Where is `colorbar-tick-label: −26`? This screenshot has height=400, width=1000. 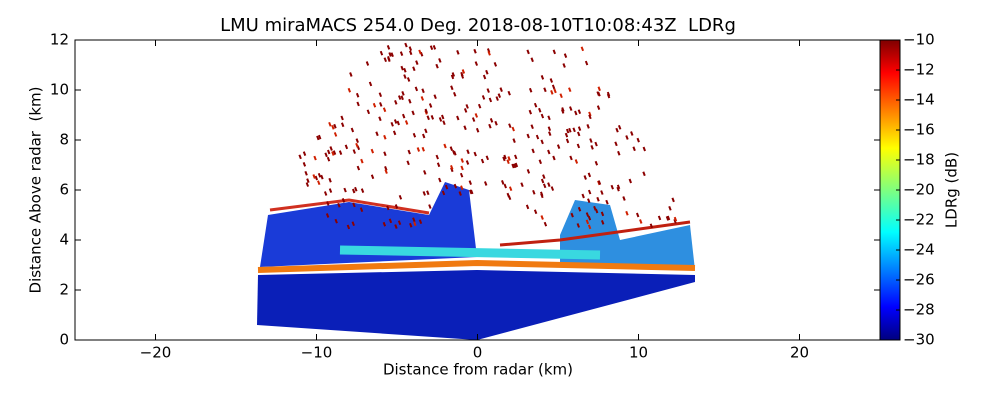 colorbar-tick-label: −26 is located at coordinates (919, 280).